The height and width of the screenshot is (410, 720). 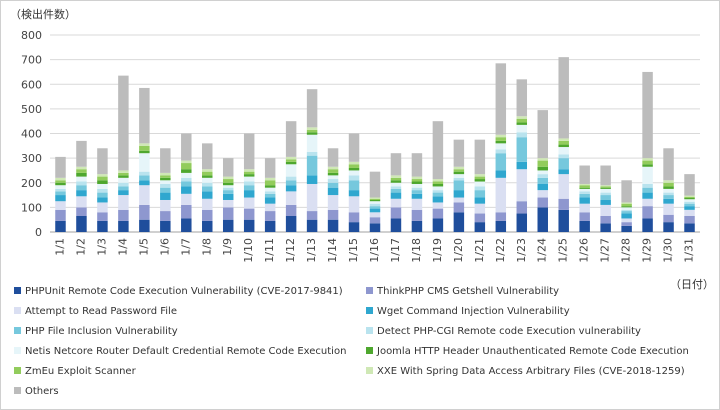 I want to click on y-axis-label: （検出件数）, so click(x=43, y=14).